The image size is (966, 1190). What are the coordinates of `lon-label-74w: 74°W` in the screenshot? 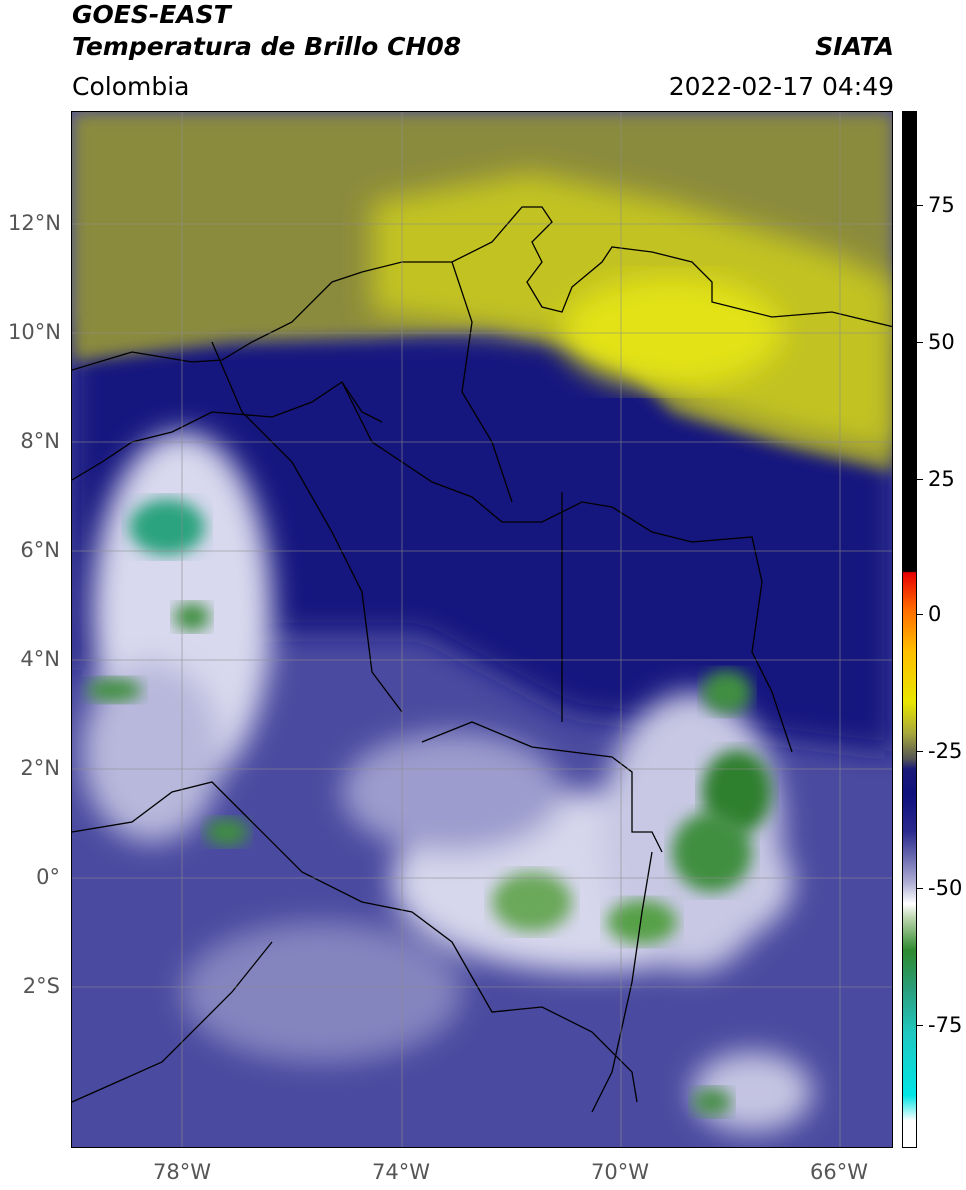 It's located at (401, 1172).